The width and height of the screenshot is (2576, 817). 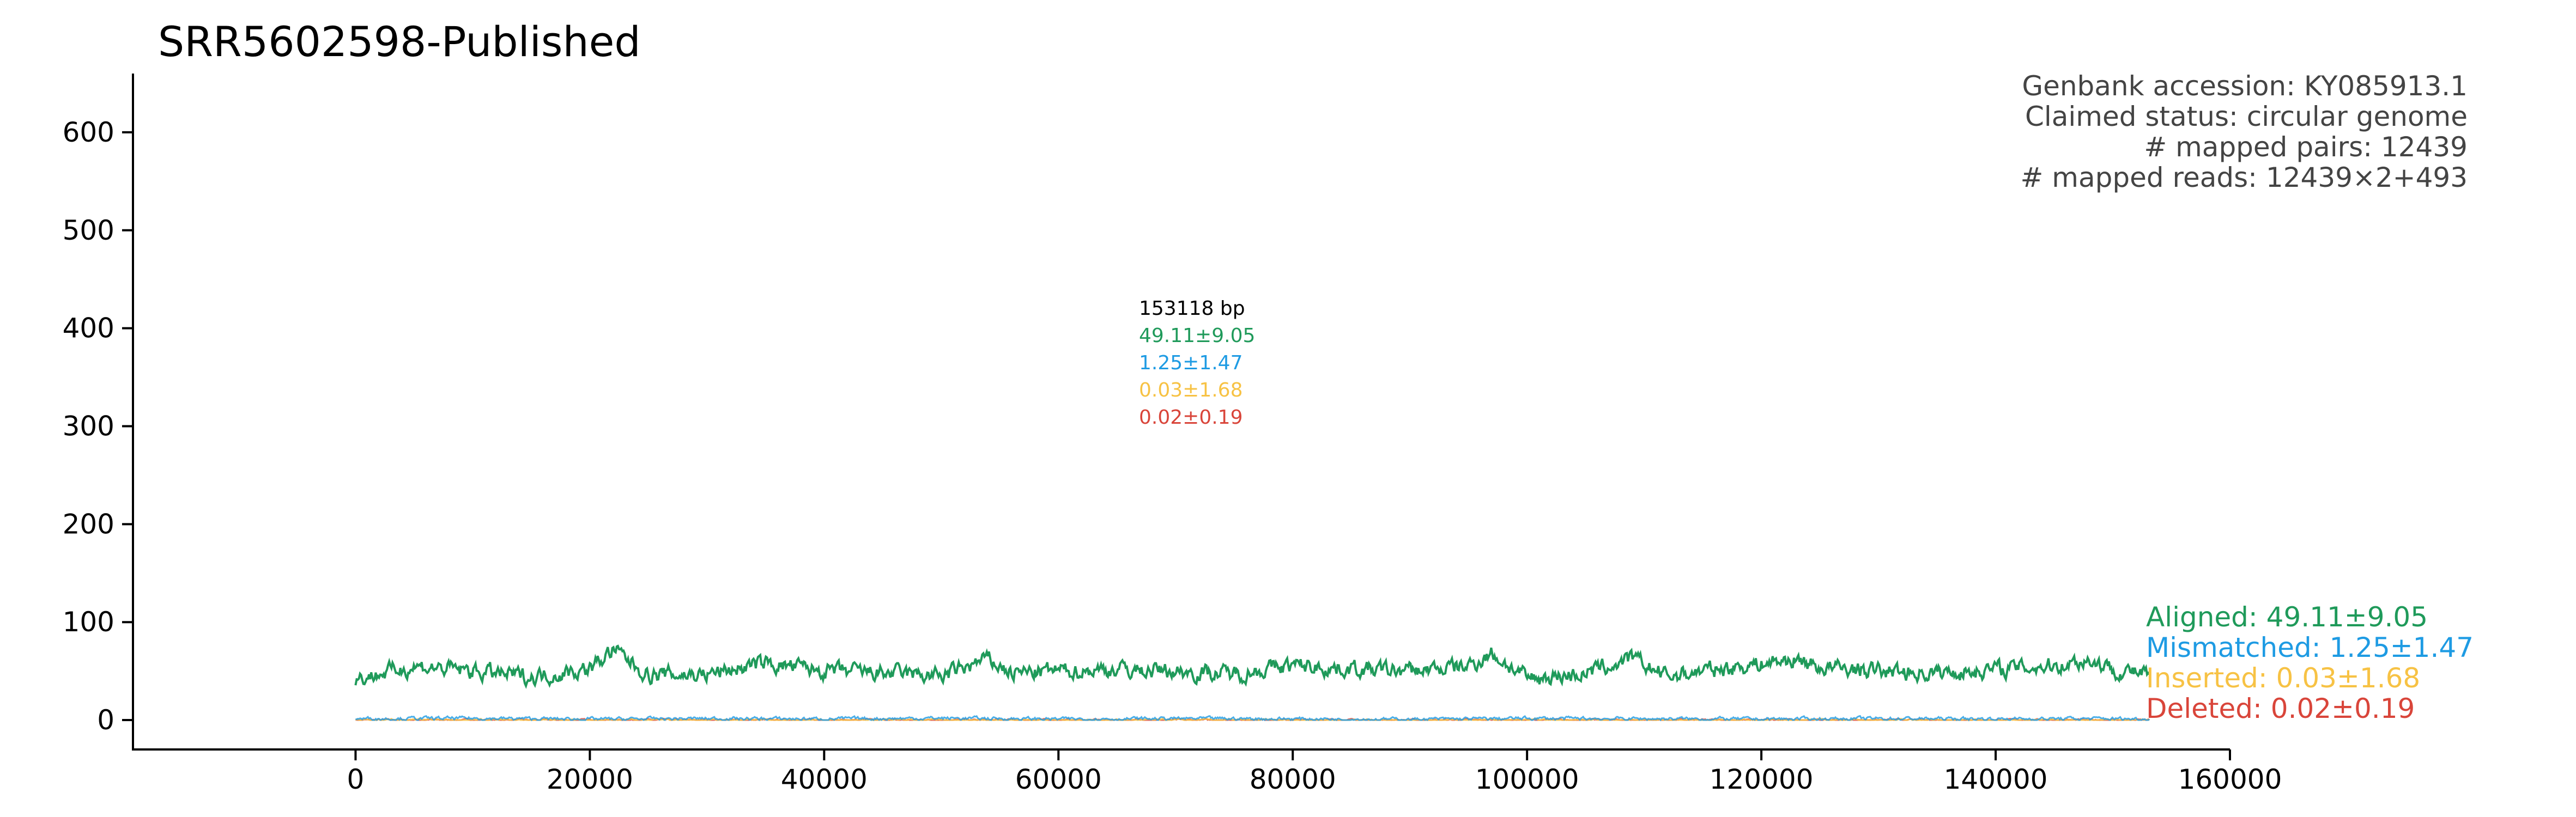 I want to click on x-tick-label: 20000, so click(x=590, y=779).